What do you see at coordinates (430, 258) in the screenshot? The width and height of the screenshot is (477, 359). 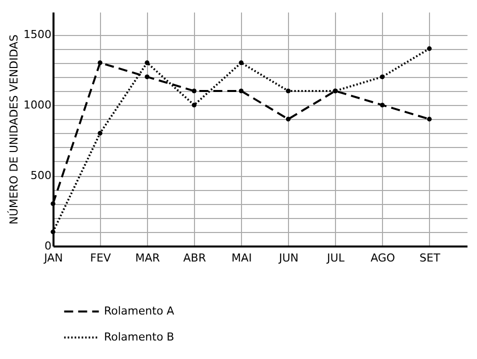 I see `x-tick-label: SET` at bounding box center [430, 258].